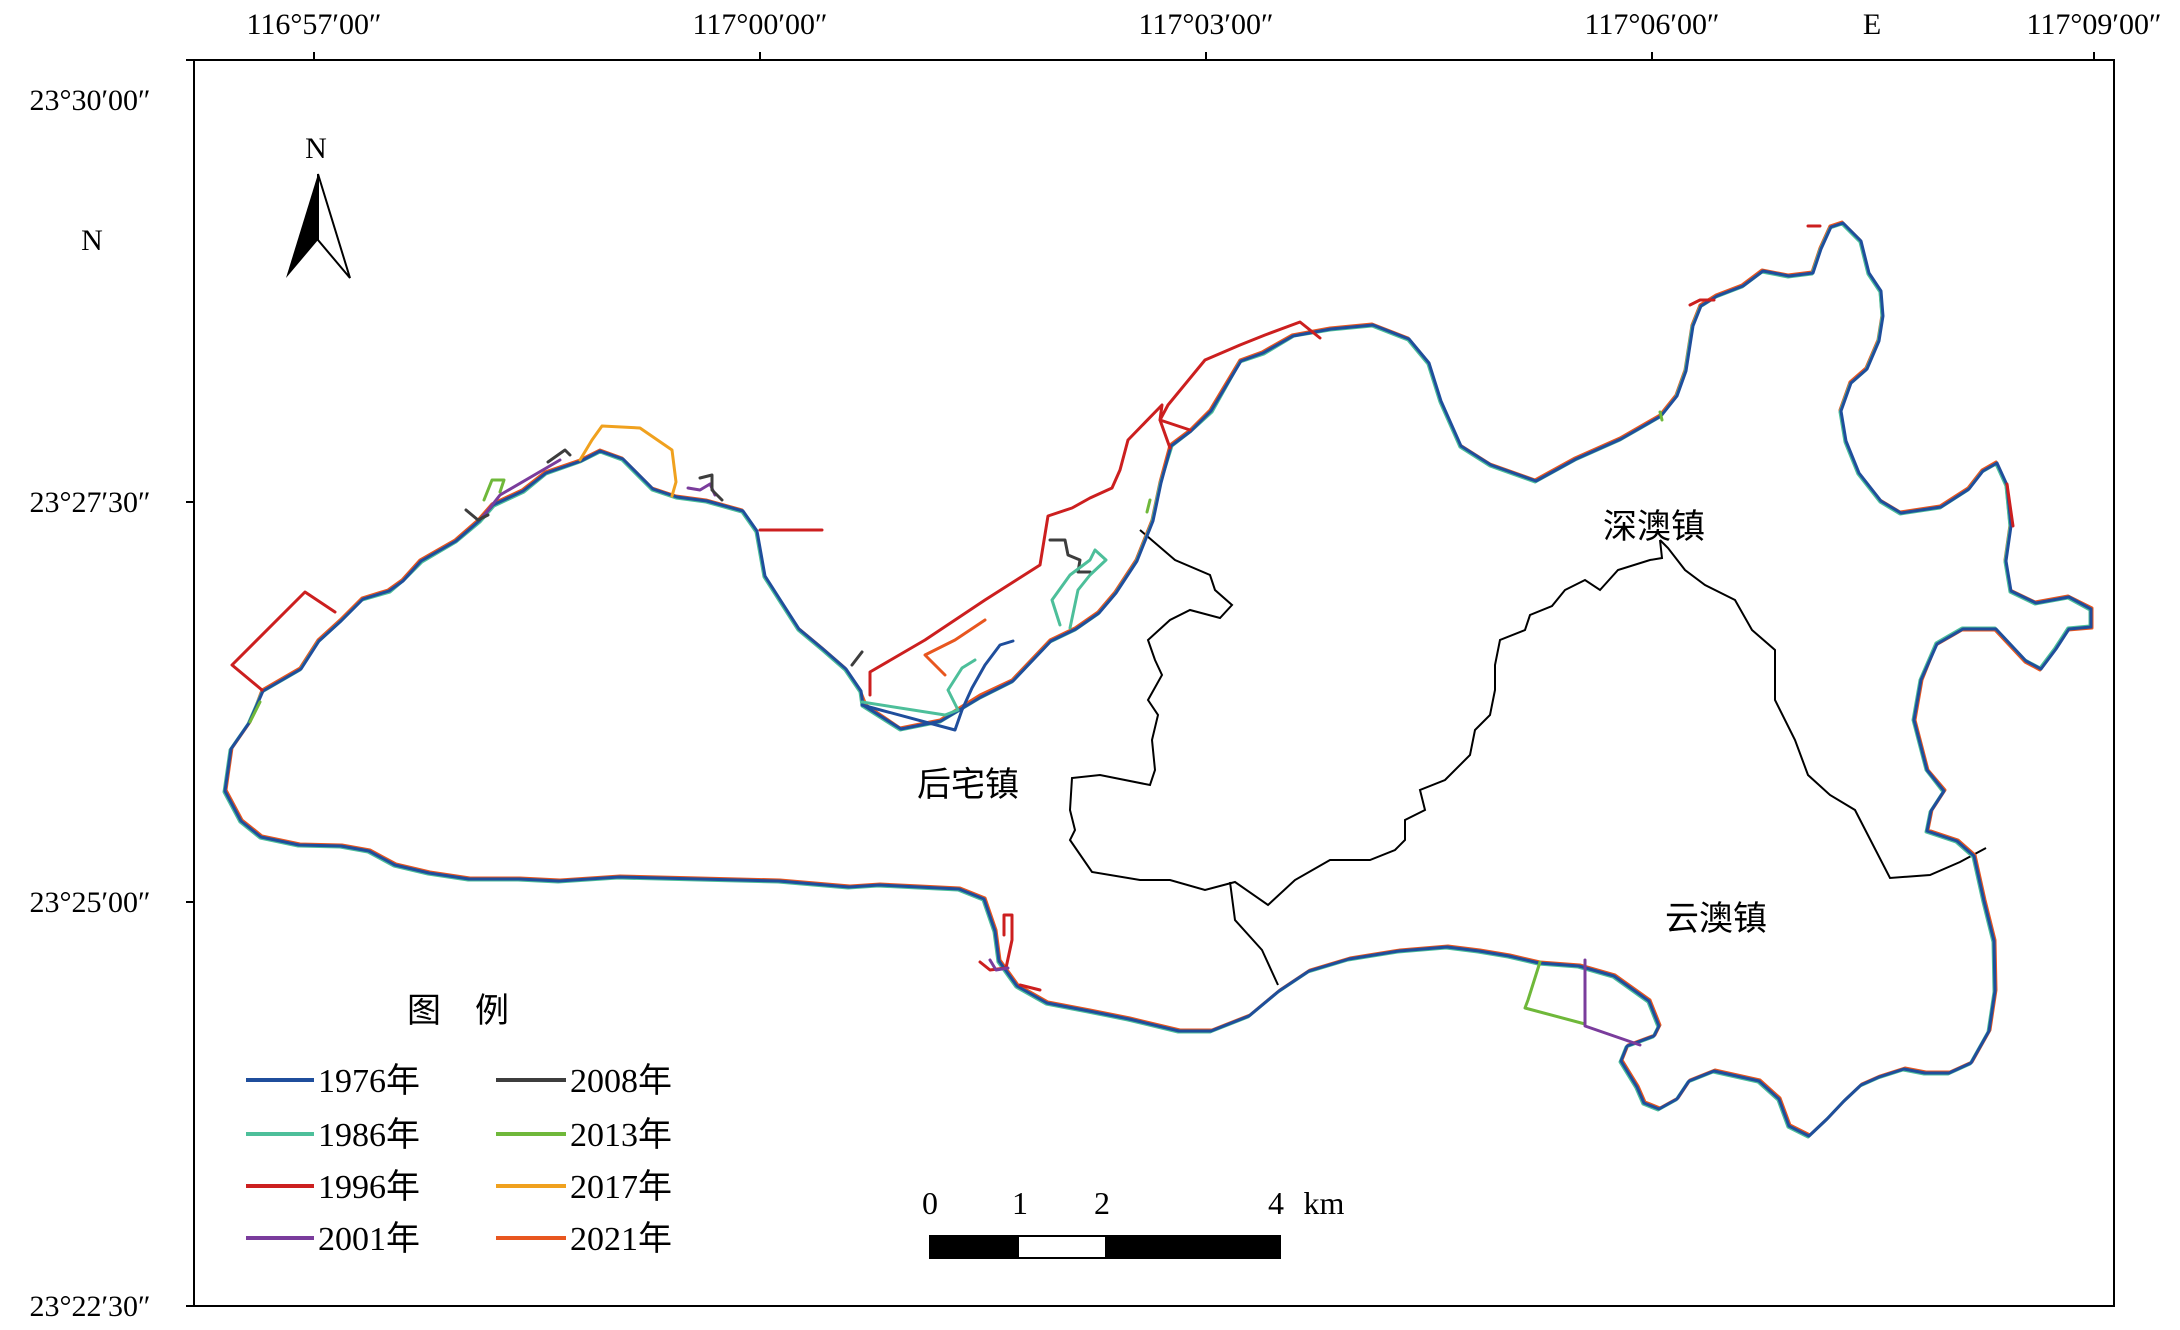 This screenshot has width=2180, height=1330. Describe the element at coordinates (369, 1239) in the screenshot. I see `legend-label: 2001年` at that location.